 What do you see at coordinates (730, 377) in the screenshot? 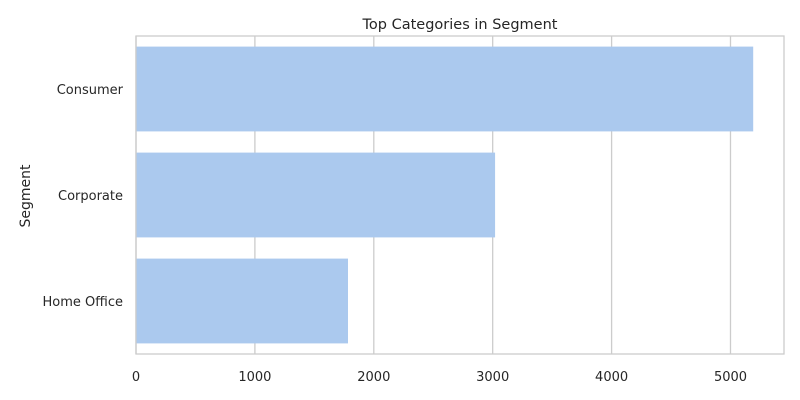
I see `x-tick-label: 5000` at bounding box center [730, 377].